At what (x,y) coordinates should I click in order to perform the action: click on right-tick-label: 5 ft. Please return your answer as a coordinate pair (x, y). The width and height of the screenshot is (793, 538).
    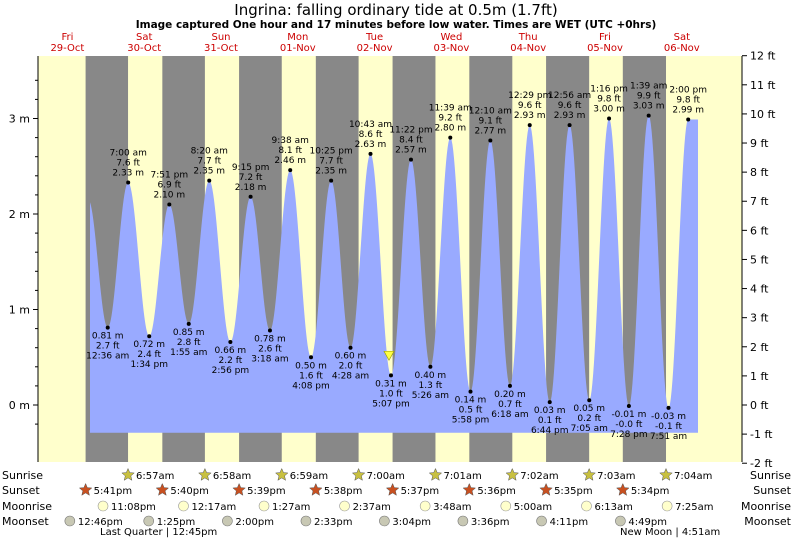
    Looking at the image, I should click on (759, 259).